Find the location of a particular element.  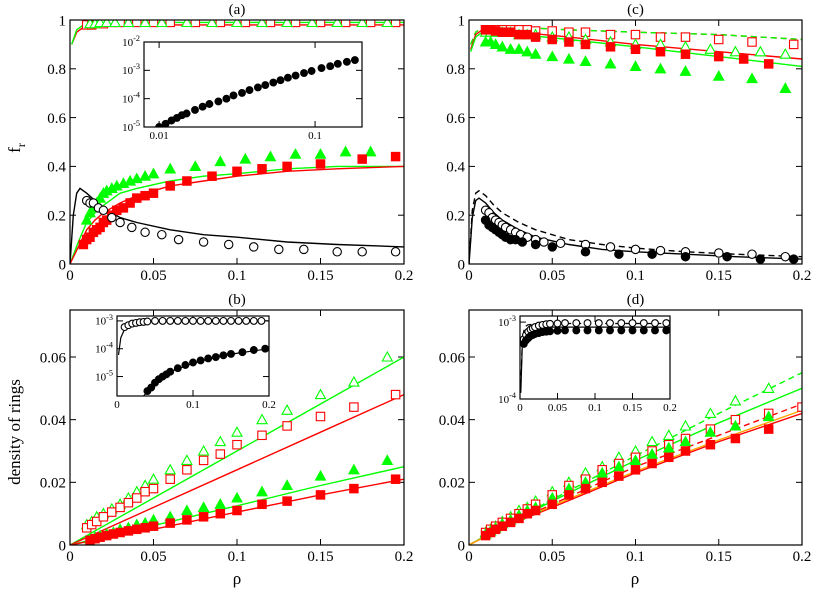

panel-c-xtick-label: 0.1 is located at coordinates (635, 276).